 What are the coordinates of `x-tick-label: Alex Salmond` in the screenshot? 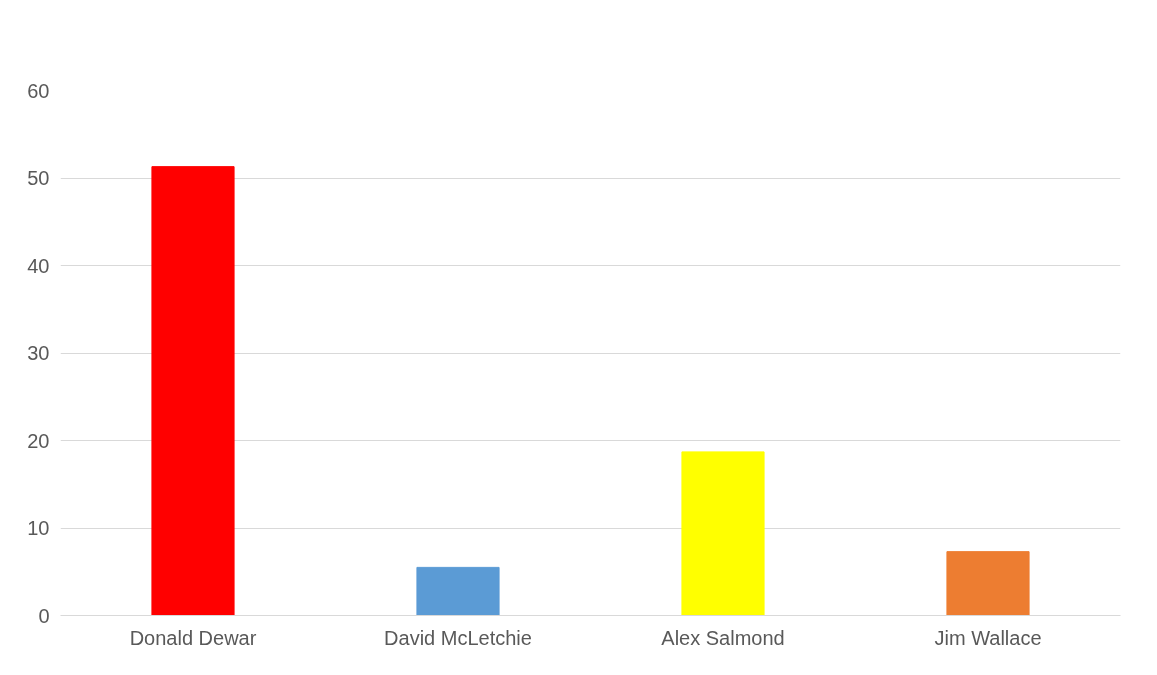 It's located at (723, 637).